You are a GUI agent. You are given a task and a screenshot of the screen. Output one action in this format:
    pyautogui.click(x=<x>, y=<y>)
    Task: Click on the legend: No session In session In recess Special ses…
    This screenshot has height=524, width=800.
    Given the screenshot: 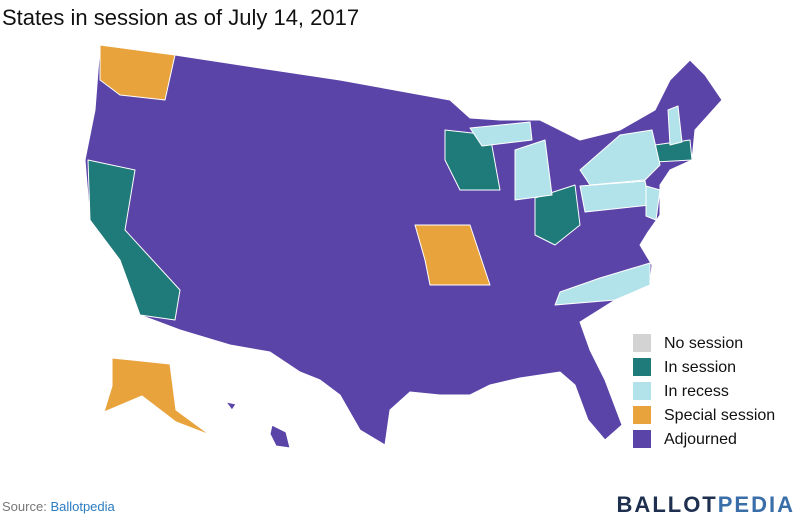 What is the action you would take?
    pyautogui.click(x=704, y=391)
    